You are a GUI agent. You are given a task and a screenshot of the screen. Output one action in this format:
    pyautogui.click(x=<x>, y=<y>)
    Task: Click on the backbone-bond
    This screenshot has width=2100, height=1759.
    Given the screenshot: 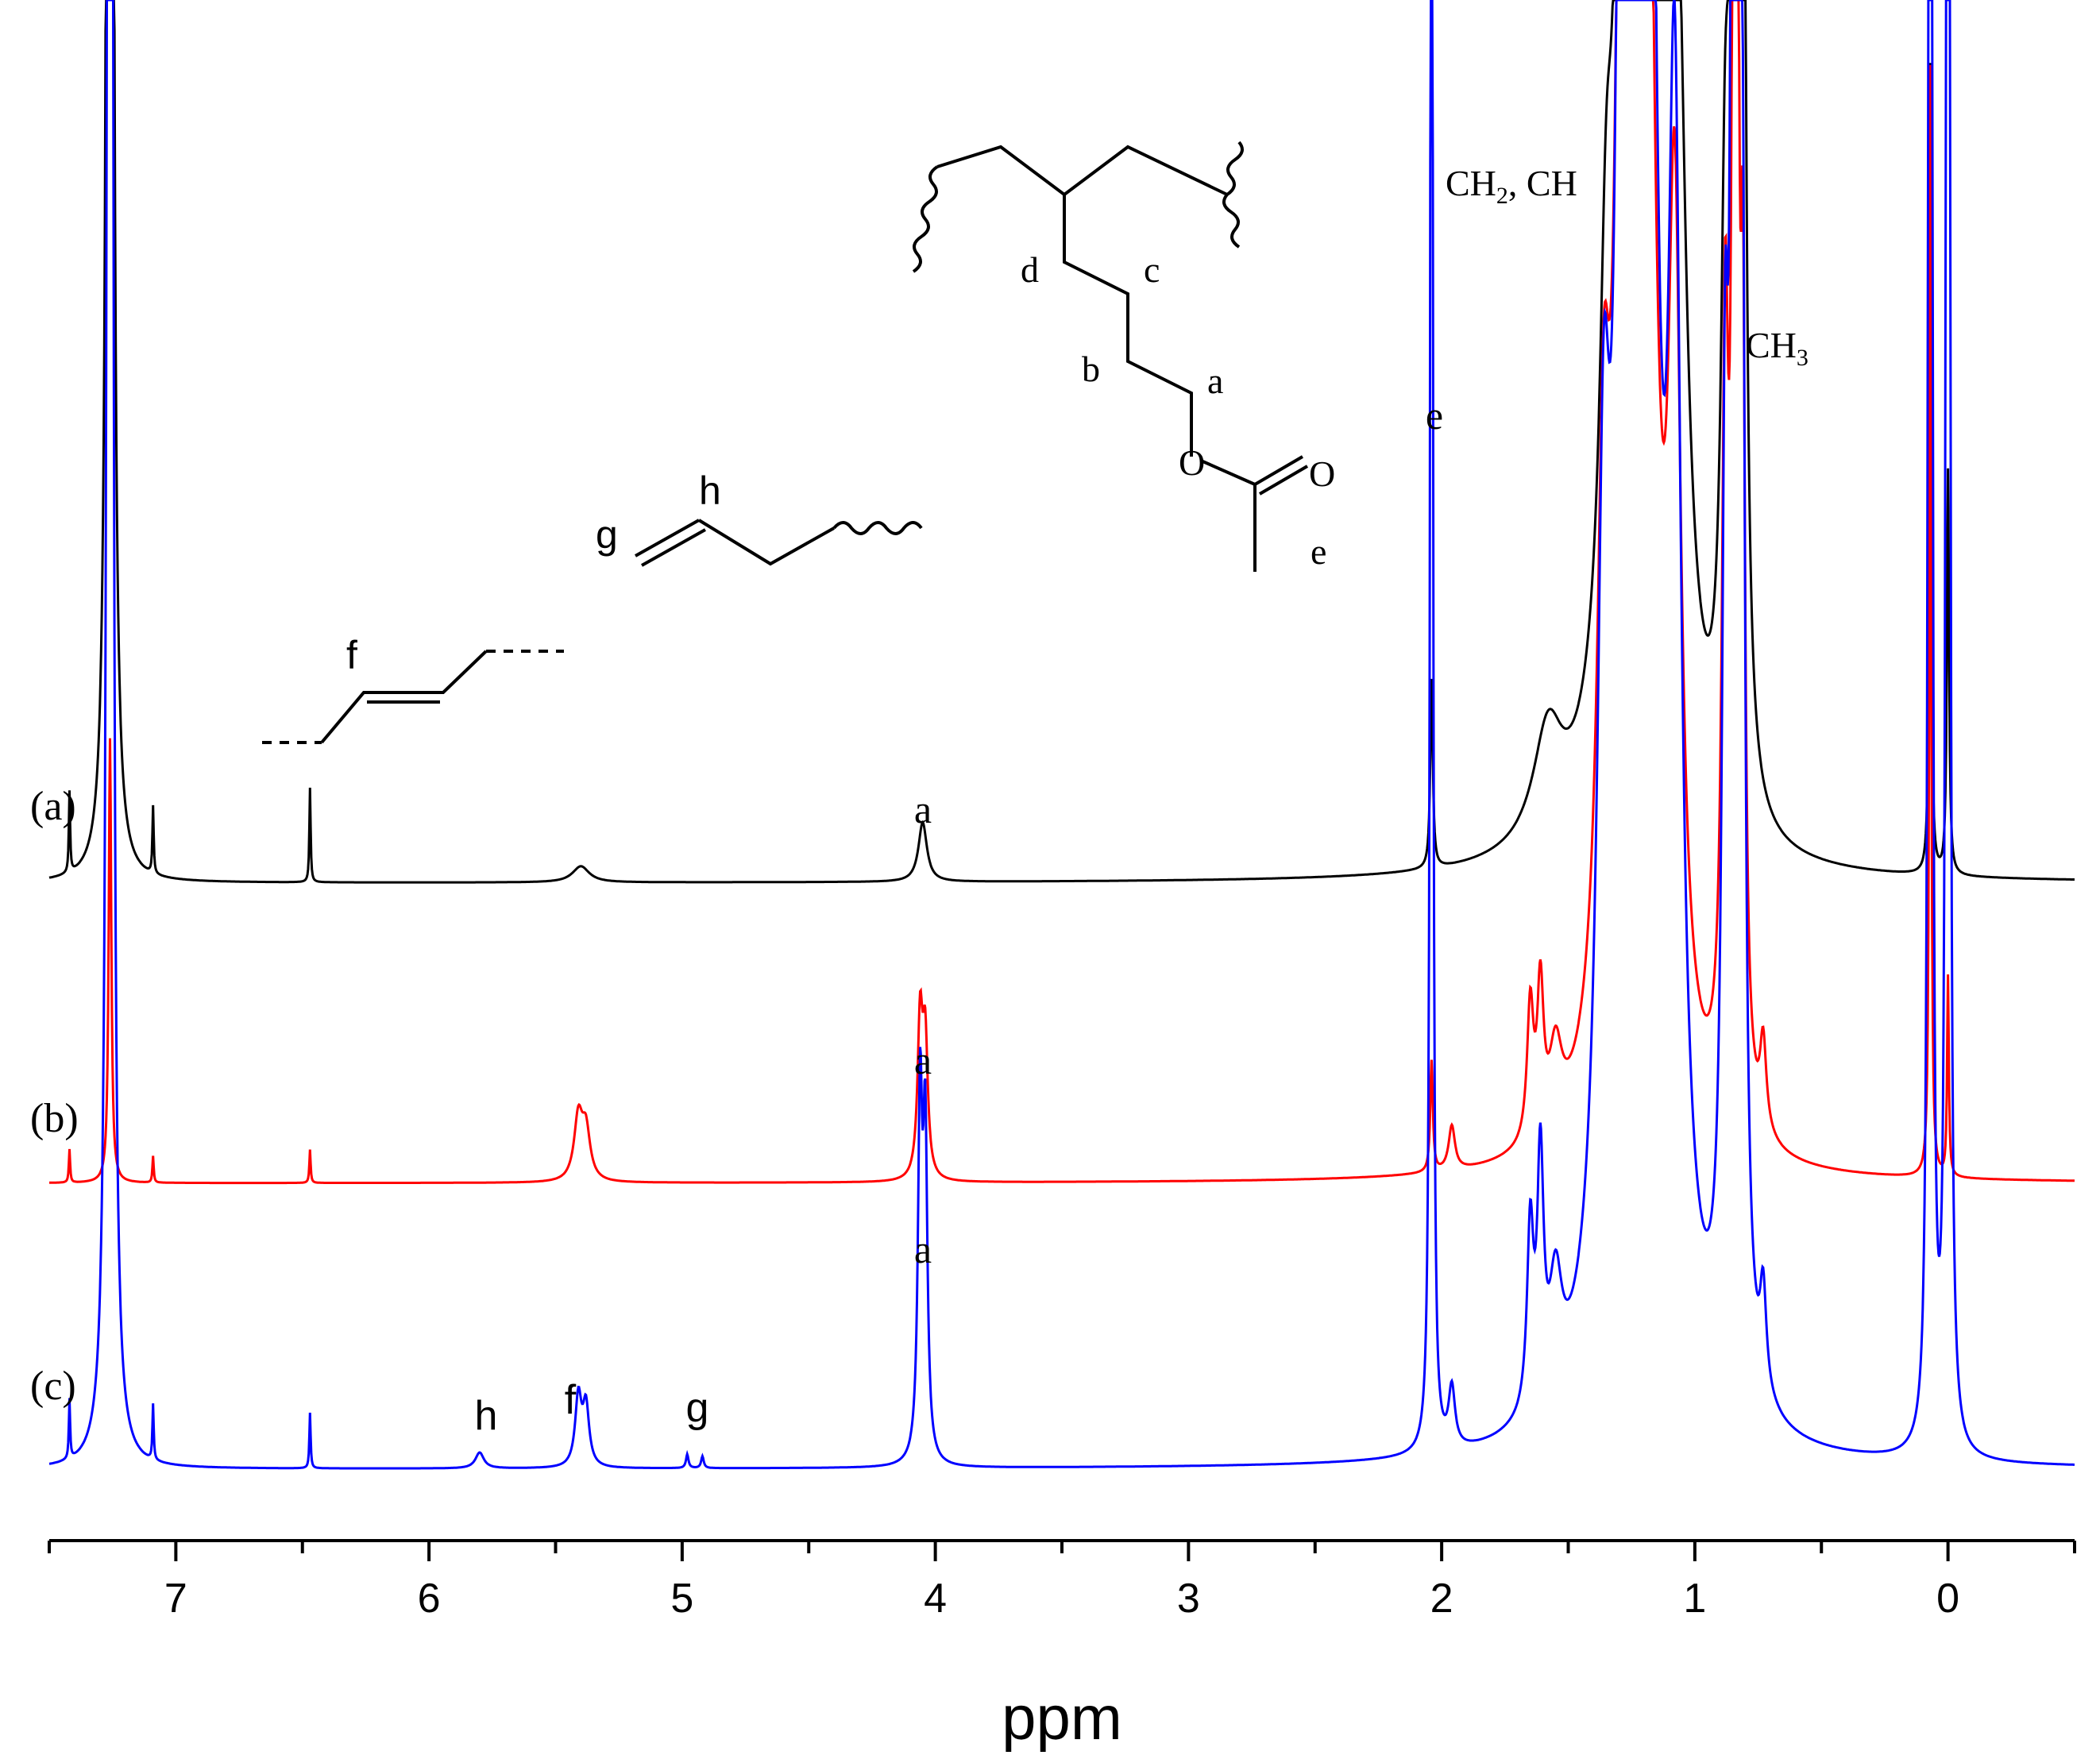 What is the action you would take?
    pyautogui.click(x=1082, y=171)
    